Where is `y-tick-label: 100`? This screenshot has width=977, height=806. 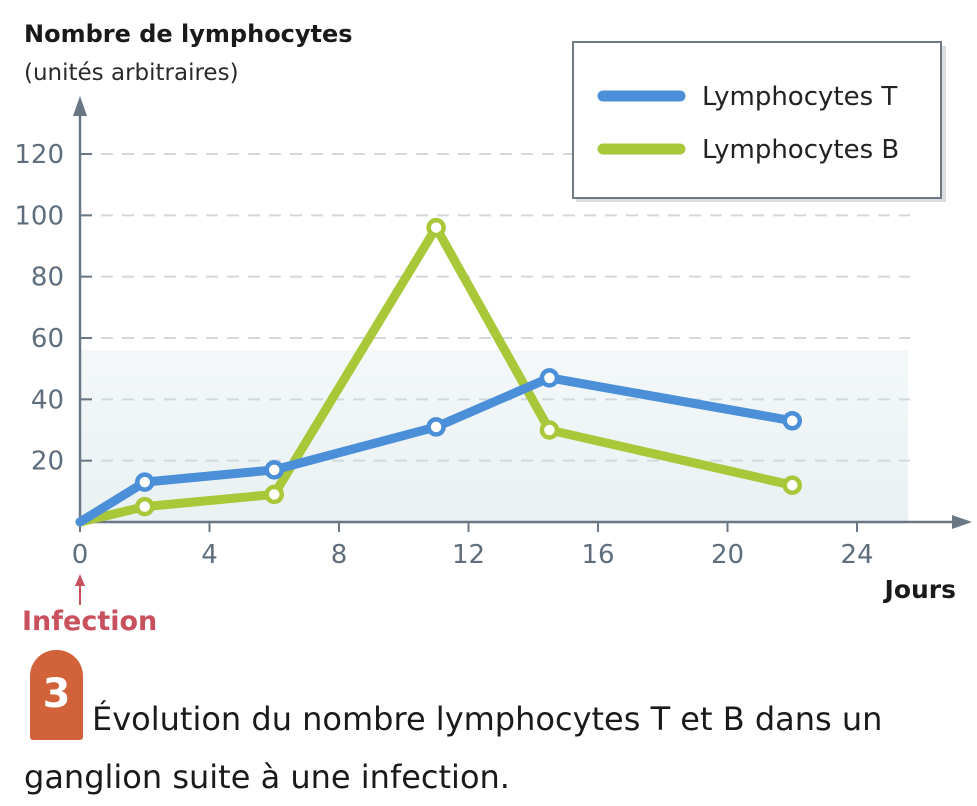
y-tick-label: 100 is located at coordinates (39, 216).